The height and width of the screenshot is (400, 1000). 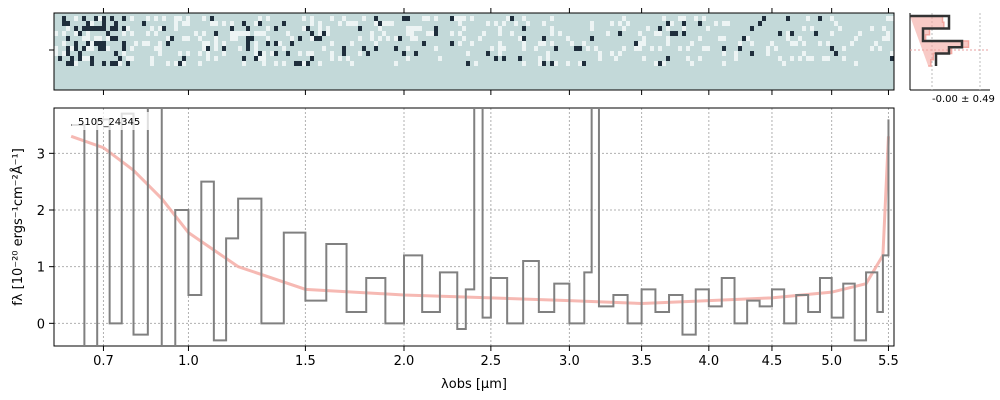 I want to click on y-axis: 0 1 2 3, so click(x=45, y=239).